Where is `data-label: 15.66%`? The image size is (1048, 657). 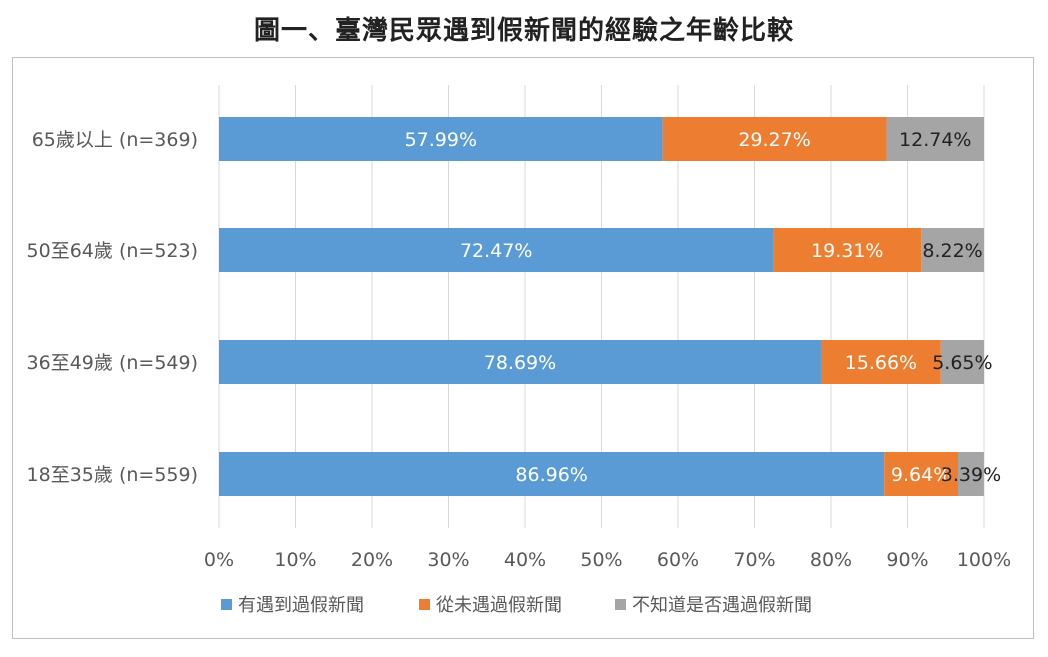 data-label: 15.66% is located at coordinates (881, 363).